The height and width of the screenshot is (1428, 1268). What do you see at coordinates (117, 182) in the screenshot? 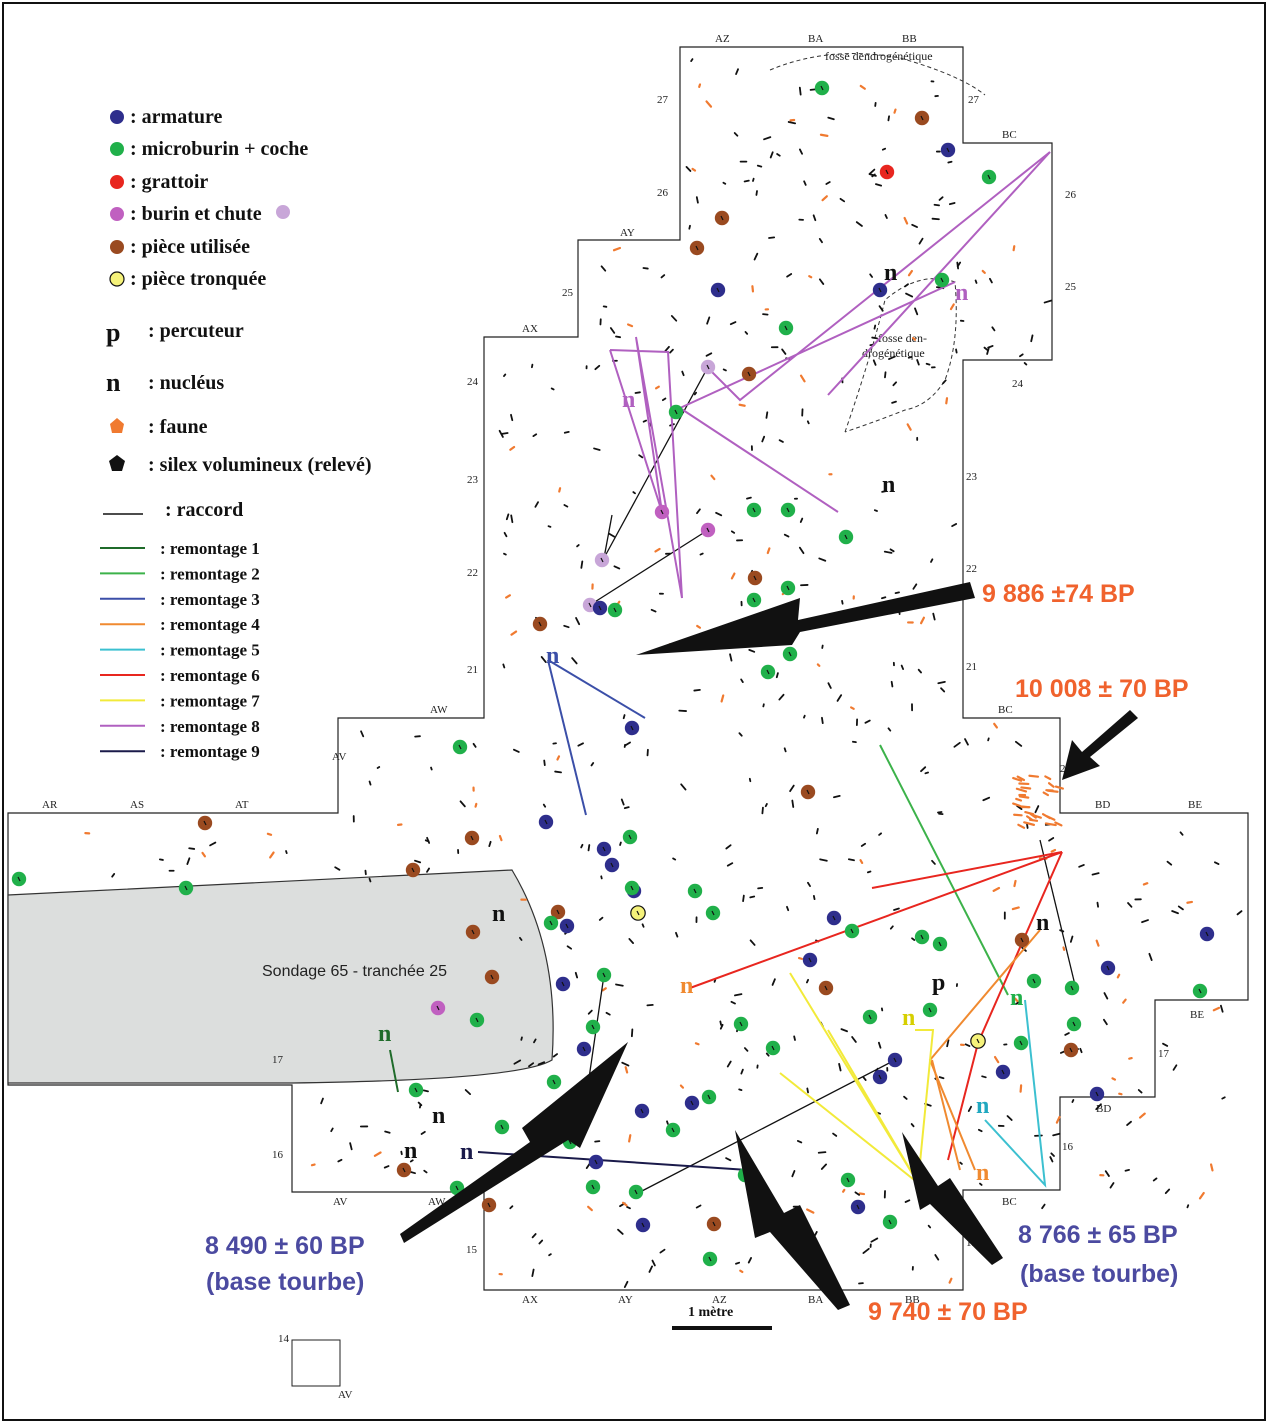
I see `legend-grattoir-symbol` at bounding box center [117, 182].